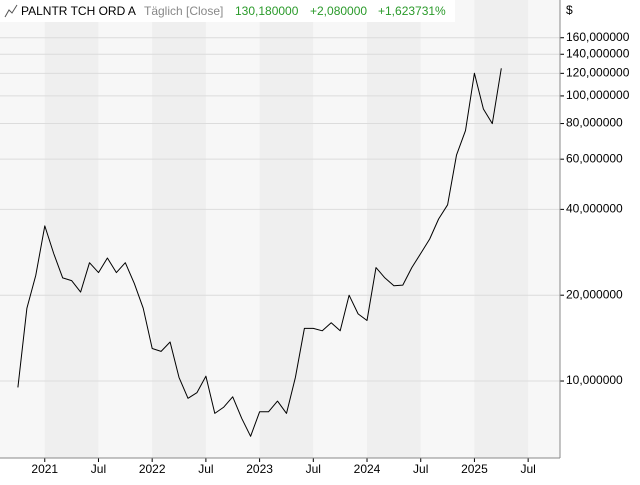 This screenshot has width=640, height=485. What do you see at coordinates (598, 73) in the screenshot?
I see `y-tick-label: 120,000000` at bounding box center [598, 73].